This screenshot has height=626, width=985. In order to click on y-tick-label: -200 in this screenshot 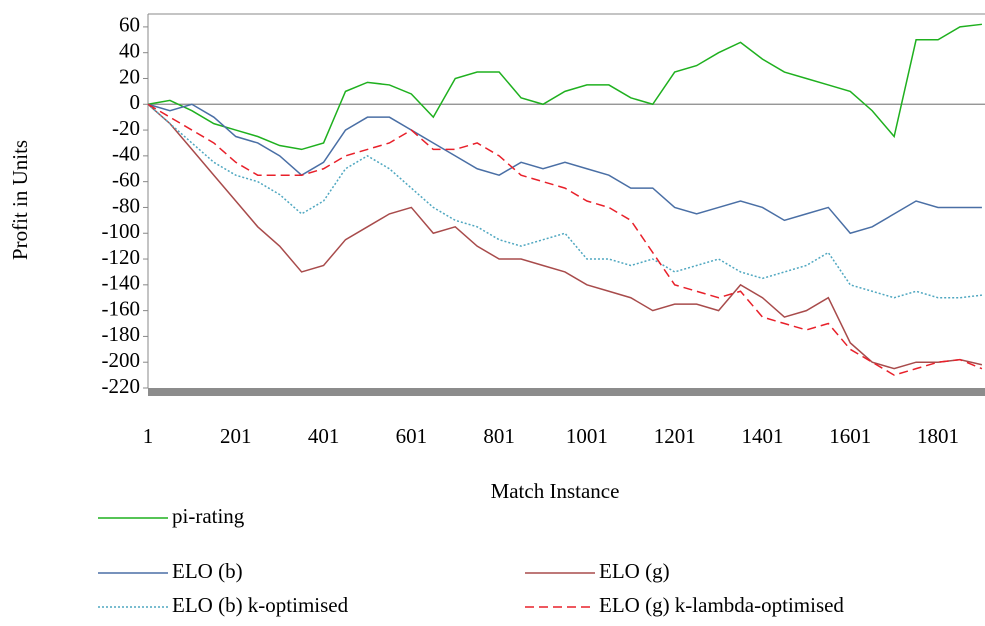, I will do `click(121, 360)`.